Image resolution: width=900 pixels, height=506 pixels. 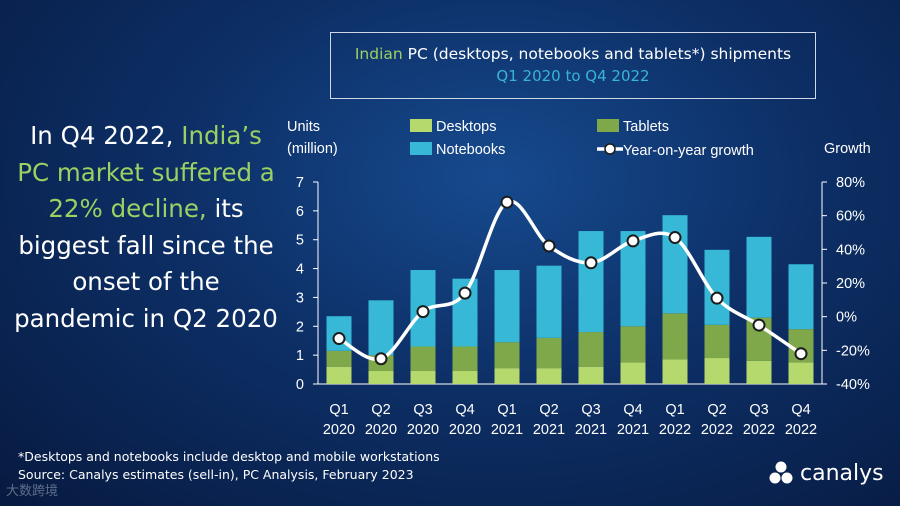 What do you see at coordinates (573, 76) in the screenshot?
I see `chart-subtitle: Q1 2020 to Q4 2022` at bounding box center [573, 76].